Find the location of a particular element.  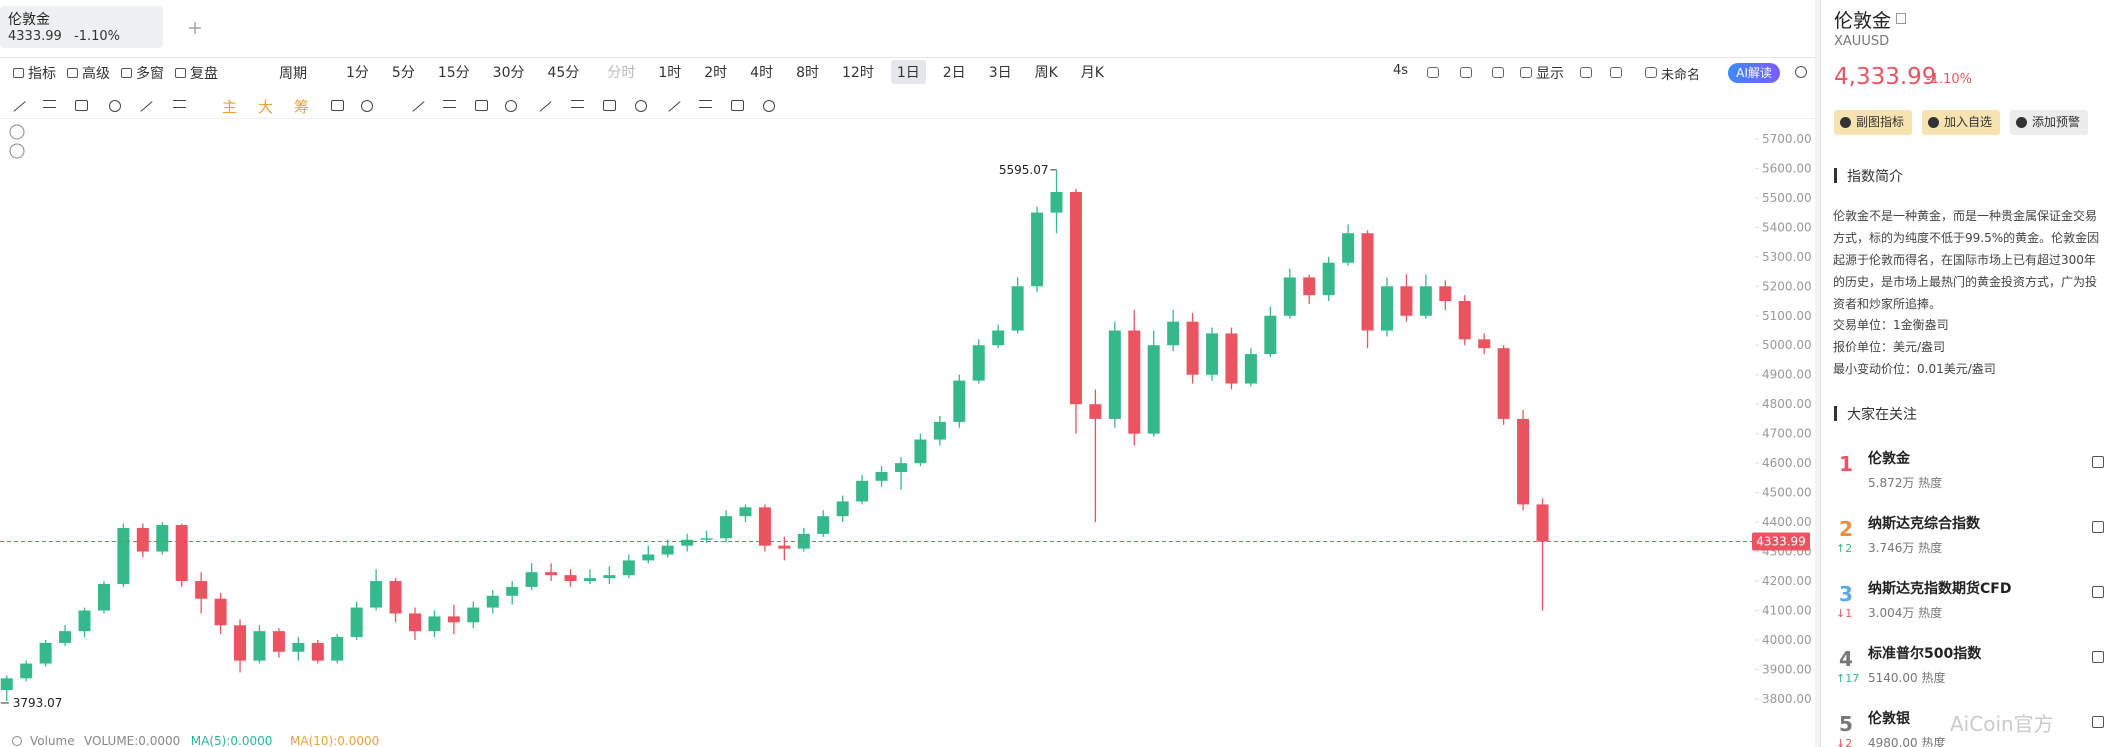

period-button: 周K is located at coordinates (1046, 73).